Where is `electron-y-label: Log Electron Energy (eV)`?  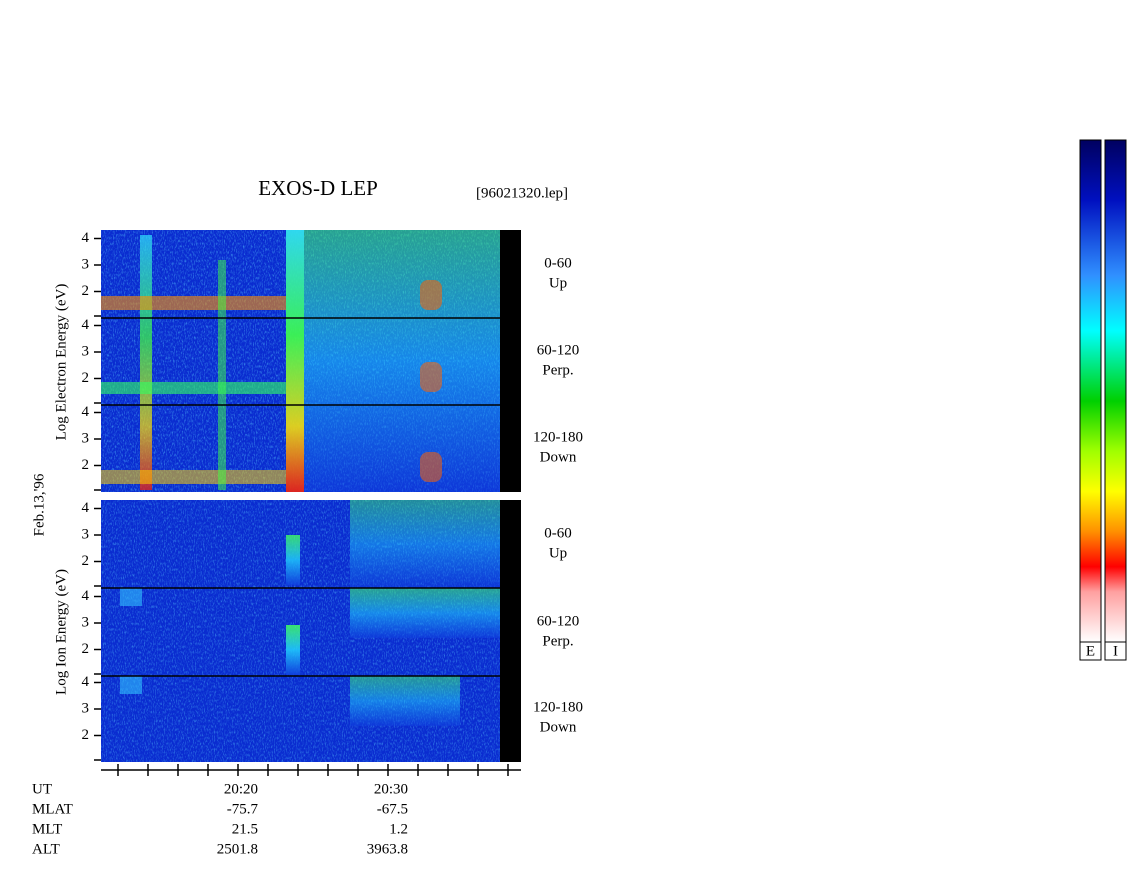
electron-y-label: Log Electron Energy (eV) is located at coordinates (61, 362).